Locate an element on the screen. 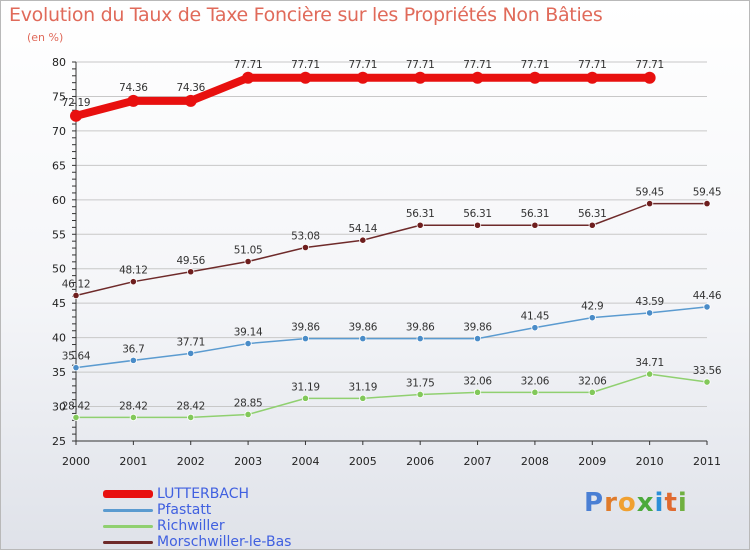 This screenshot has height=550, width=750. legend-swatch-lutterbach is located at coordinates (128, 494).